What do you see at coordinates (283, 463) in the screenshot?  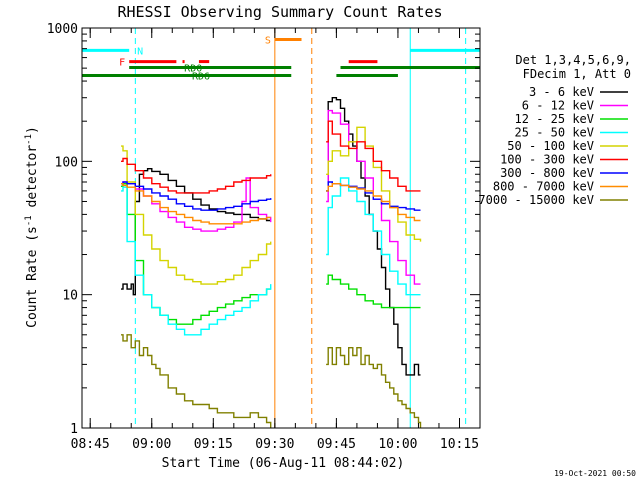 I see `x-axis-label: Start Time (06-Aug-11 08:44:02)` at bounding box center [283, 463].